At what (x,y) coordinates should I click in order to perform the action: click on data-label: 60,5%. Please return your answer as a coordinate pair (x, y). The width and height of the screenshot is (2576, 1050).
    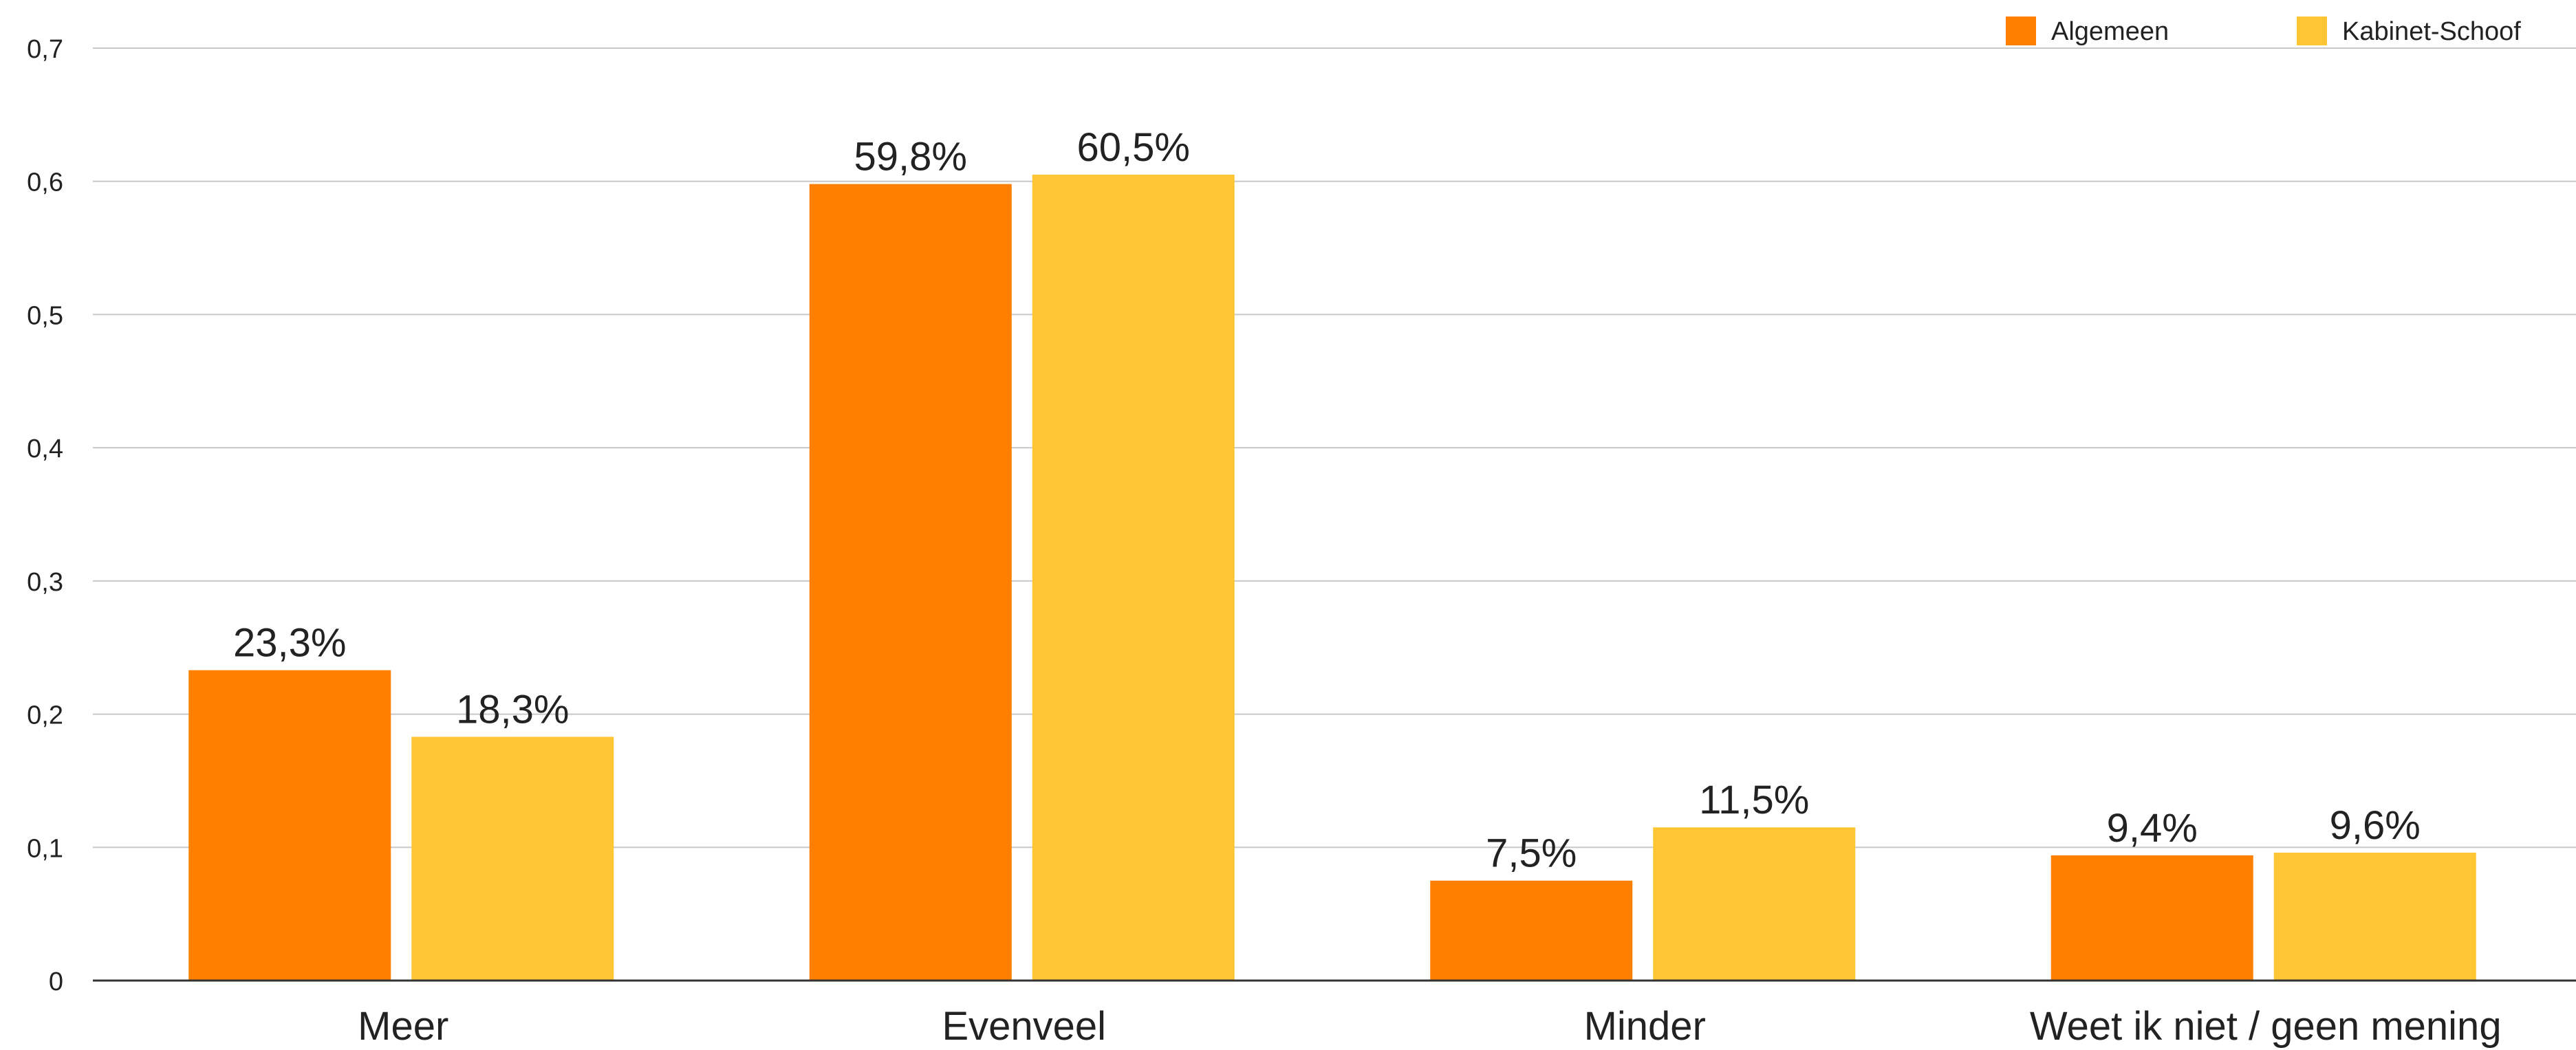
    Looking at the image, I should click on (1133, 147).